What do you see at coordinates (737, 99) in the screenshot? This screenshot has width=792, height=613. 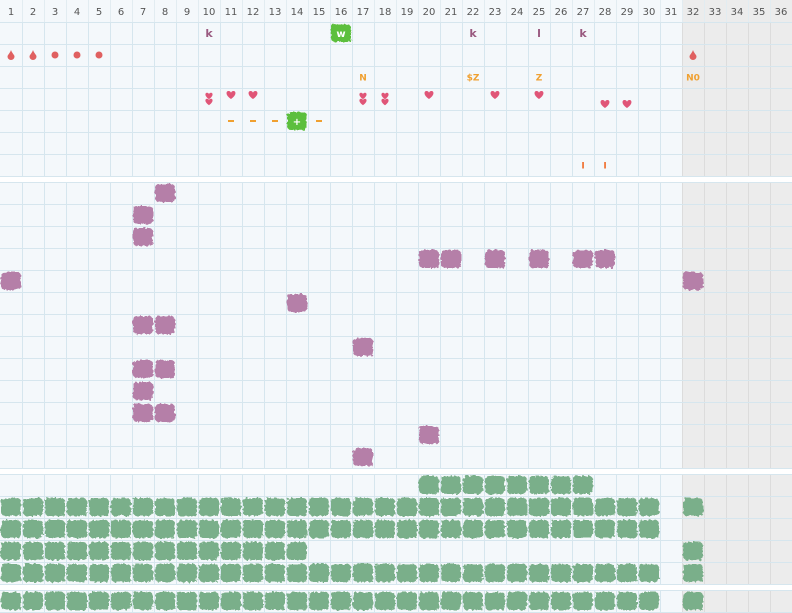 I see `section-shade` at bounding box center [737, 99].